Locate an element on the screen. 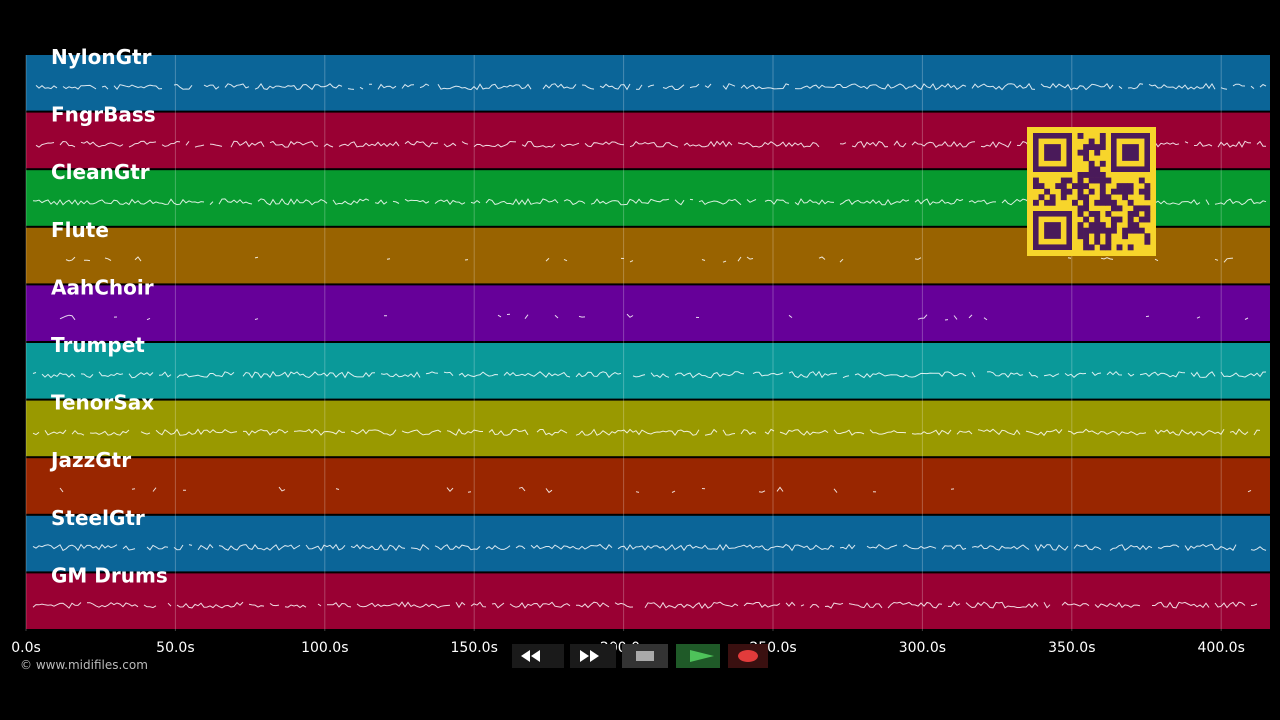 This screenshot has width=1280, height=720. lane-label: Trumpet is located at coordinates (98, 345).